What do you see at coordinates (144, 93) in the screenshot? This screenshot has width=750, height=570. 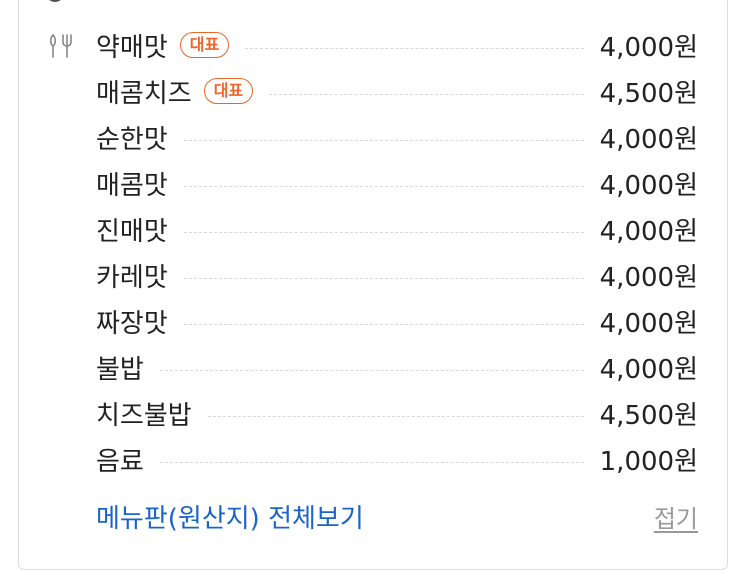 I see `menu-item-name: 매콤치즈` at bounding box center [144, 93].